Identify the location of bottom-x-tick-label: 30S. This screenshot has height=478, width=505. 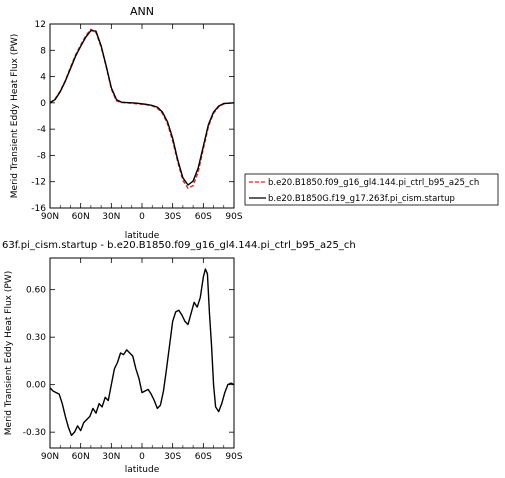
(172, 457).